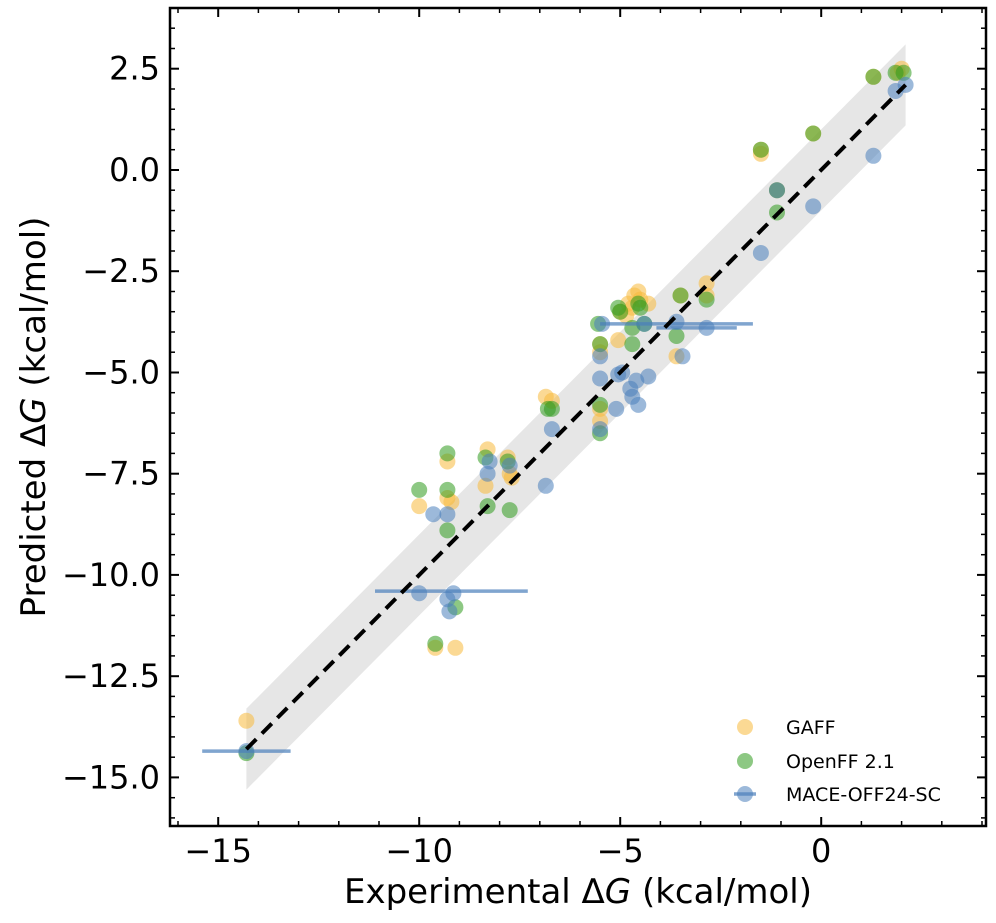 This screenshot has width=996, height=923. What do you see at coordinates (111, 575) in the screenshot?
I see `y-tick-label: −10.0` at bounding box center [111, 575].